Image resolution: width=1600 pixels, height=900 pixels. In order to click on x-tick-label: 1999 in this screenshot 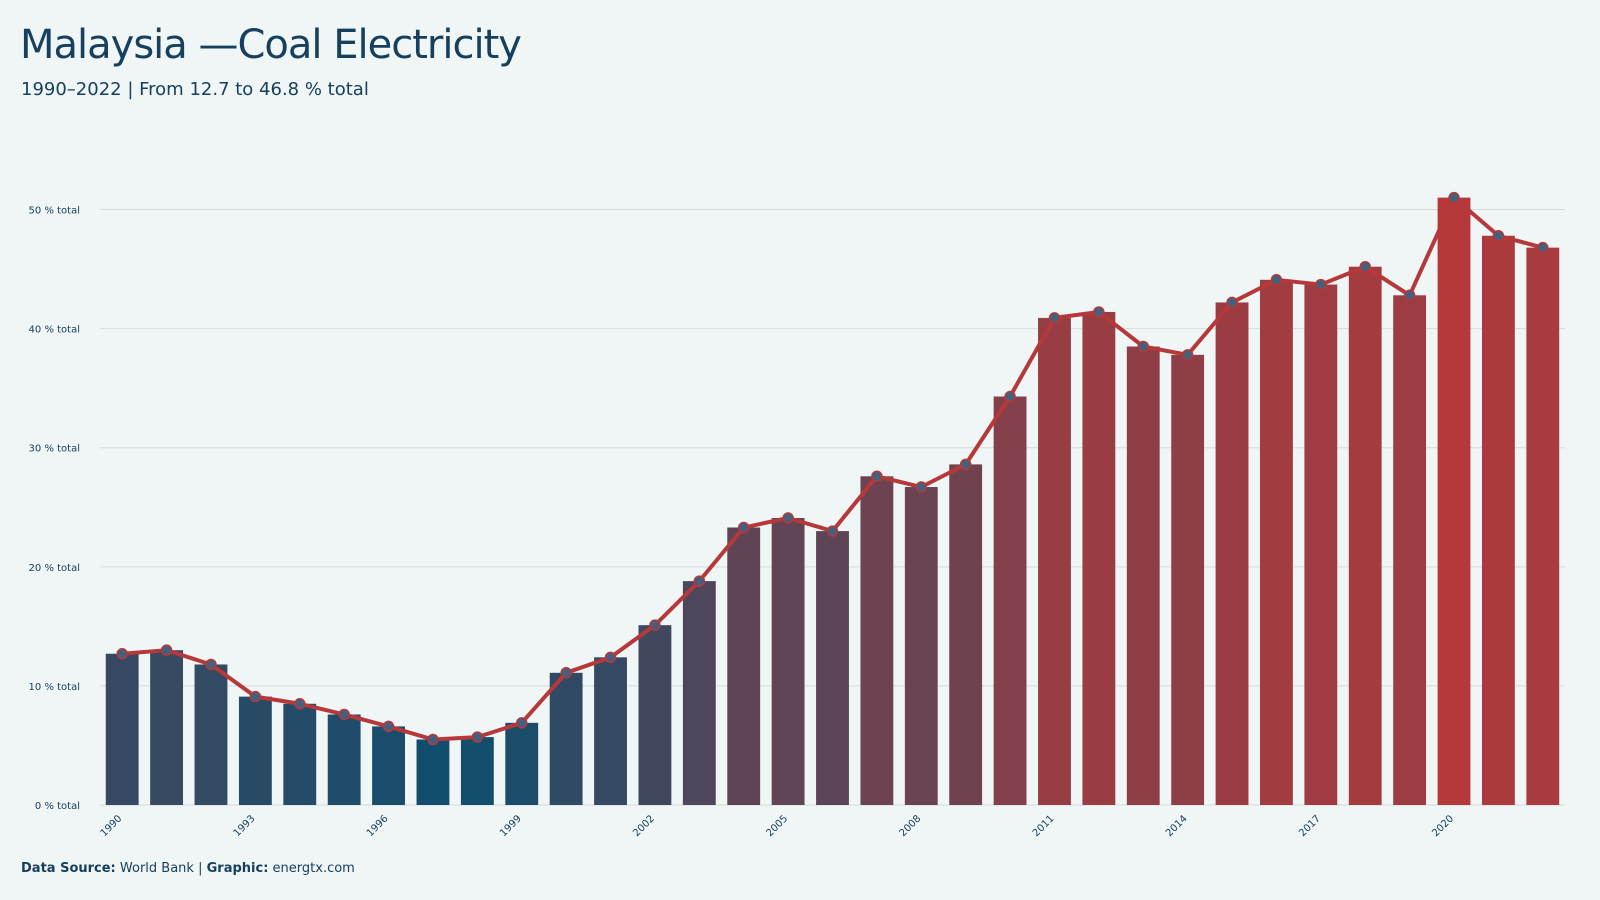, I will do `click(511, 826)`.